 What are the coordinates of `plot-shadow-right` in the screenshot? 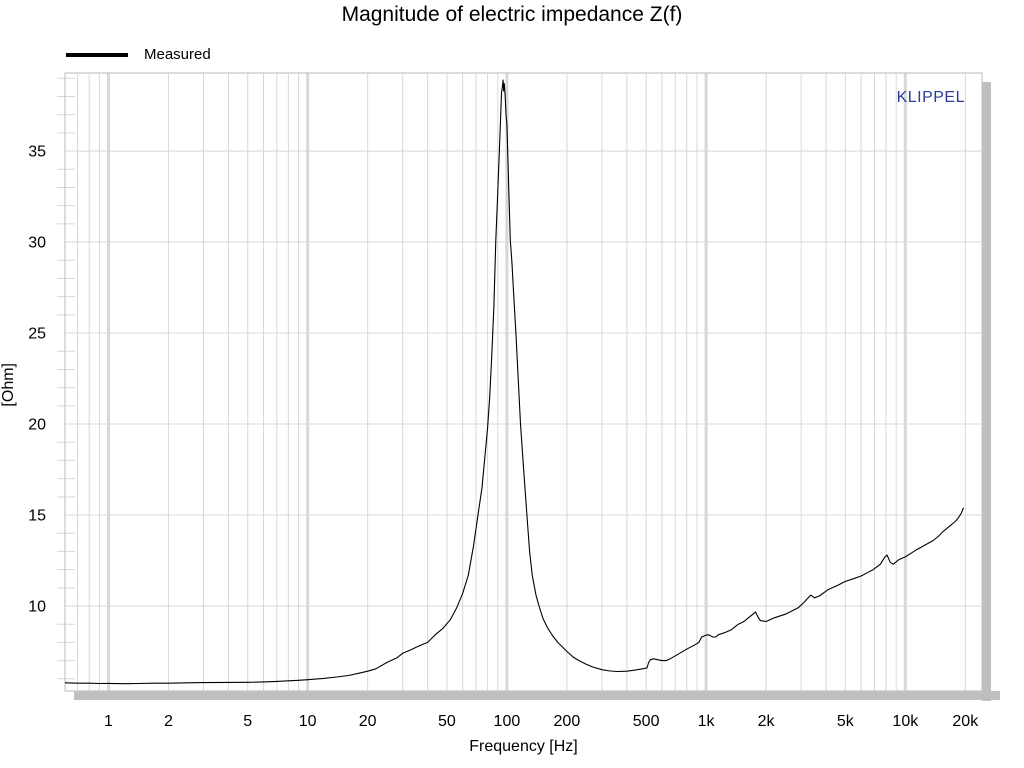 It's located at (986, 391).